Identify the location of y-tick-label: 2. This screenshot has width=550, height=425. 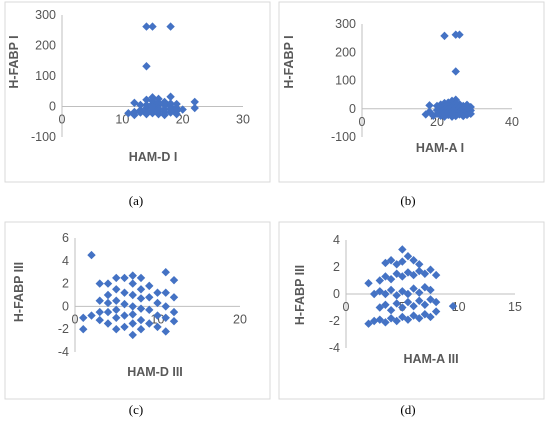
(65, 284).